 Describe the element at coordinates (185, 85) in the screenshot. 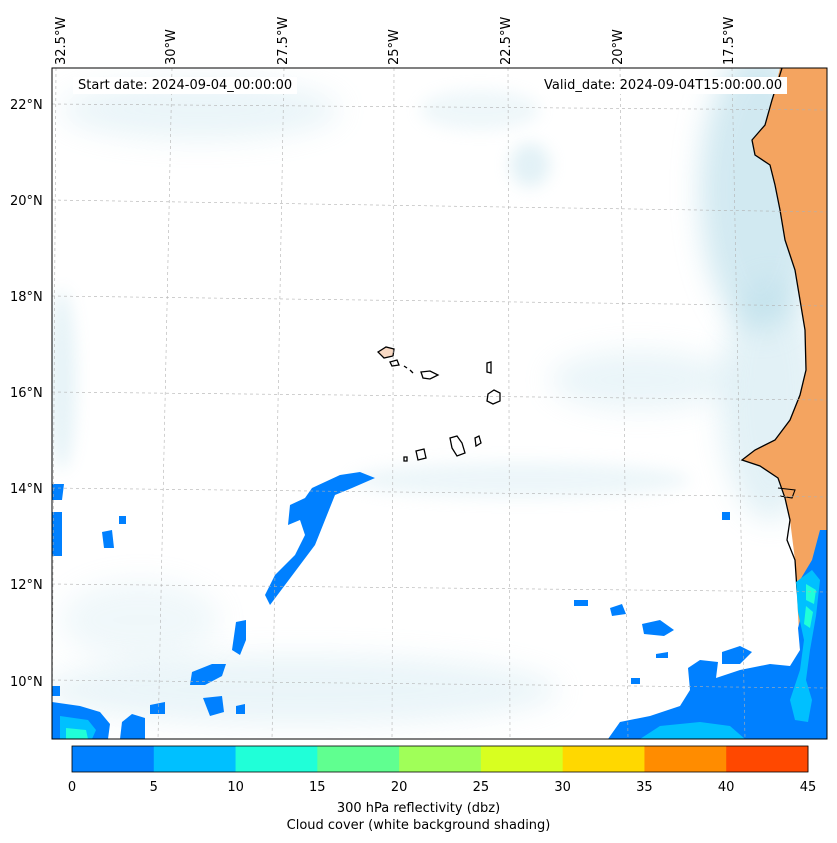

I see `start-date-label: Start date: 2024-09-04_00:00:00` at that location.